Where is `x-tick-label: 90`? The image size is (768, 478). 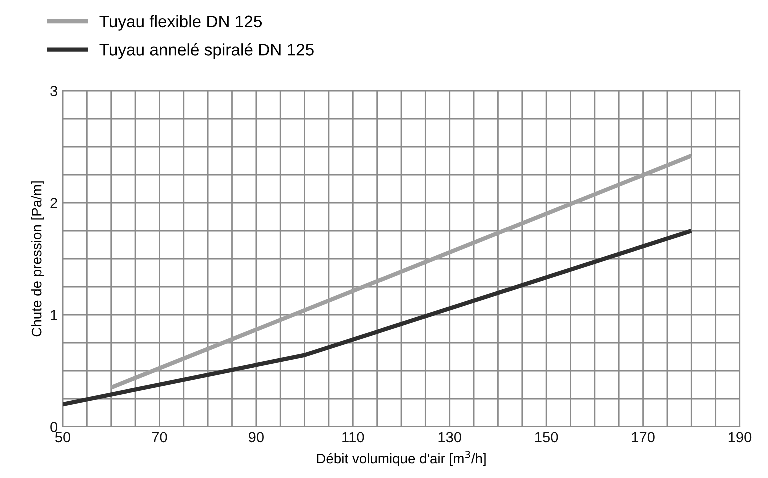 x-tick-label: 90 is located at coordinates (256, 437).